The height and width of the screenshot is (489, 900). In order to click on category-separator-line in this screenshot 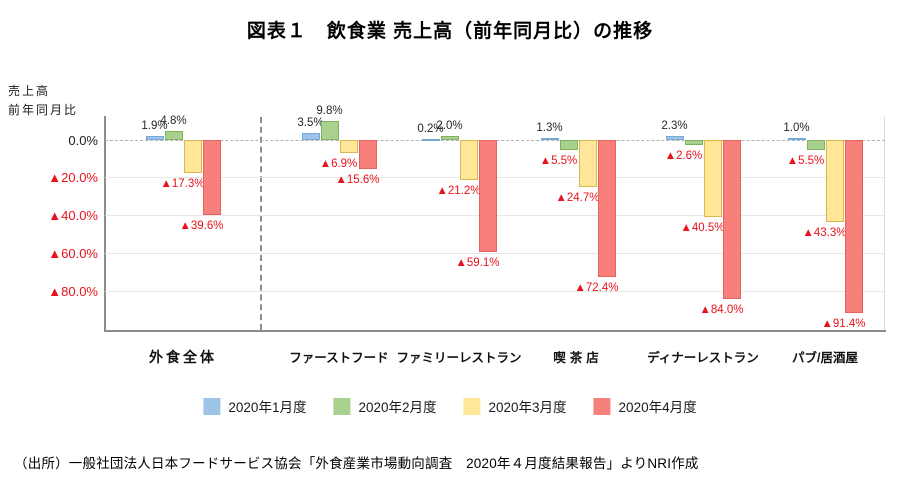, I will do `click(261, 223)`.